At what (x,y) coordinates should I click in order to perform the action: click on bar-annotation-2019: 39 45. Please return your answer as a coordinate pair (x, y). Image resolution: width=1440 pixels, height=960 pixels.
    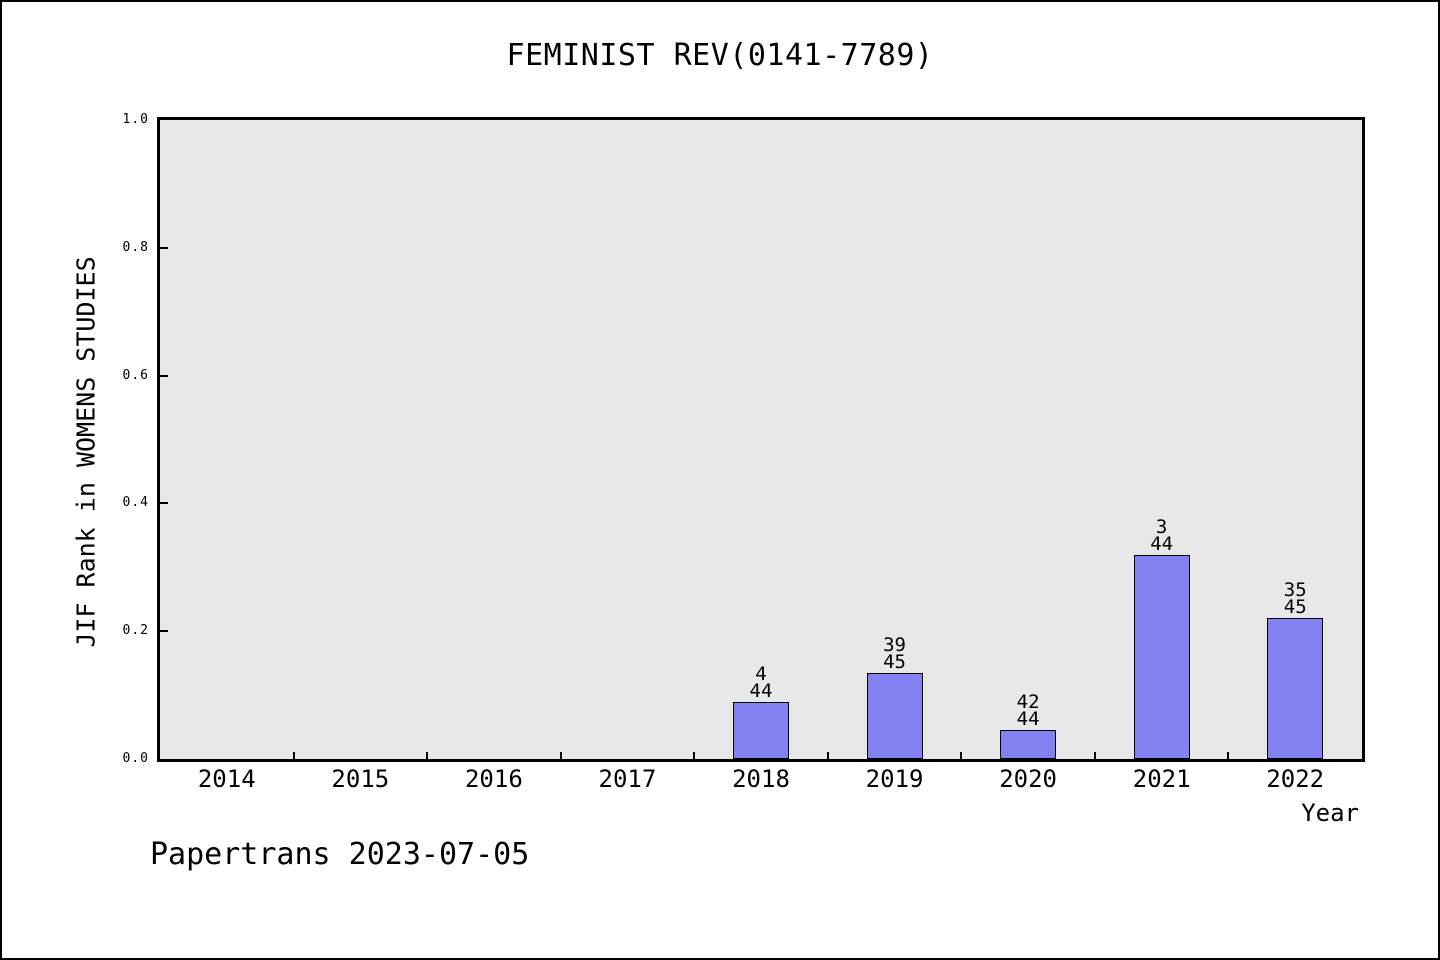
    Looking at the image, I should click on (895, 653).